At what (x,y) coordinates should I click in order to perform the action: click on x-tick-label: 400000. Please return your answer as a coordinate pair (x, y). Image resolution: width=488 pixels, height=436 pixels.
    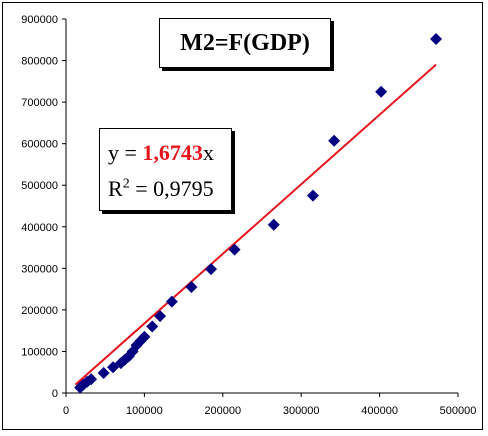
    Looking at the image, I should click on (379, 411).